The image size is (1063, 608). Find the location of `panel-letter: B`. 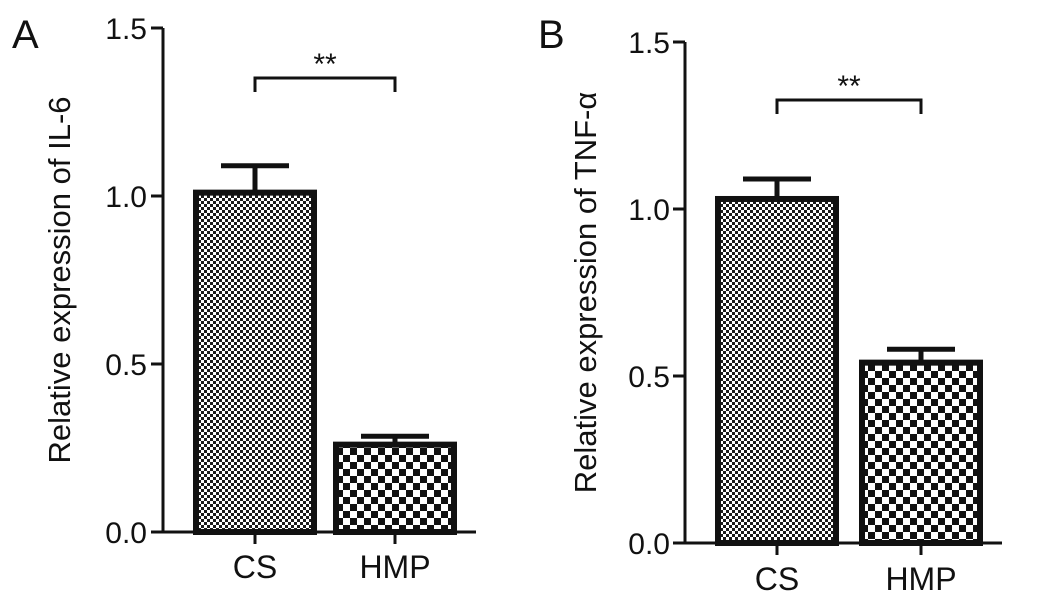

panel-letter: B is located at coordinates (551, 35).